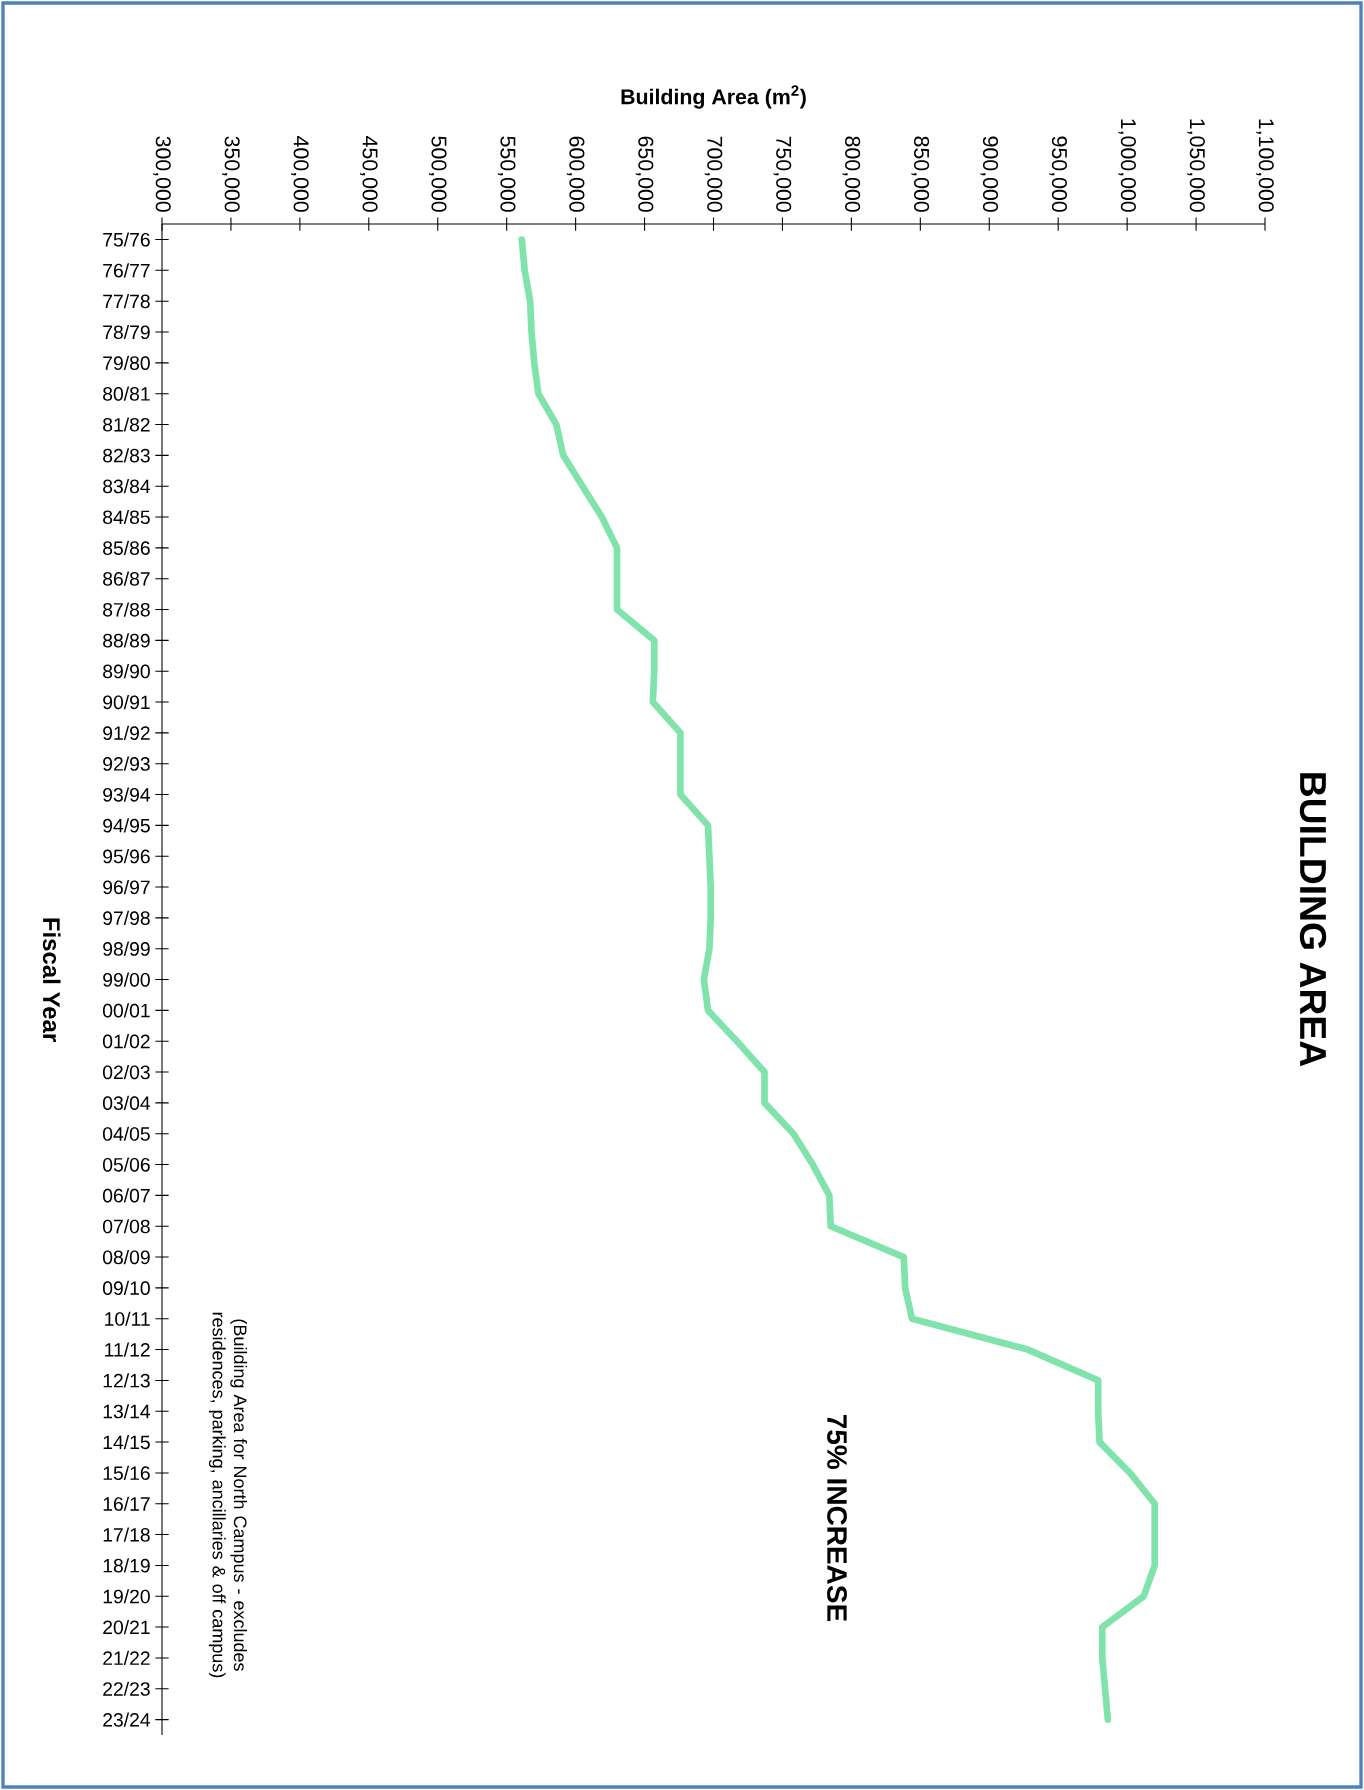 Image resolution: width=1364 pixels, height=1790 pixels. Describe the element at coordinates (126, 1072) in the screenshot. I see `y-tick-label: 02/03` at that location.